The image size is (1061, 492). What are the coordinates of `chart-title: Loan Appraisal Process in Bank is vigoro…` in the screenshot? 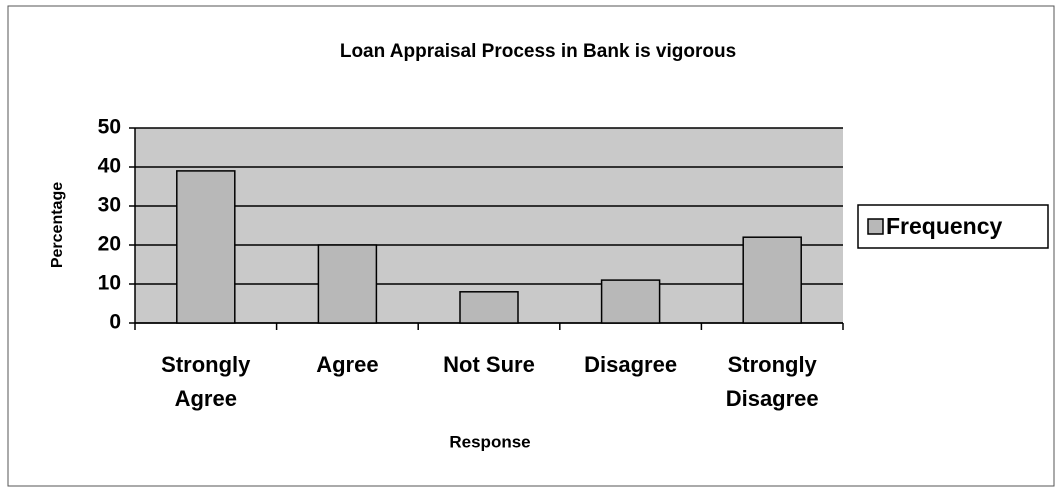 It's located at (538, 51).